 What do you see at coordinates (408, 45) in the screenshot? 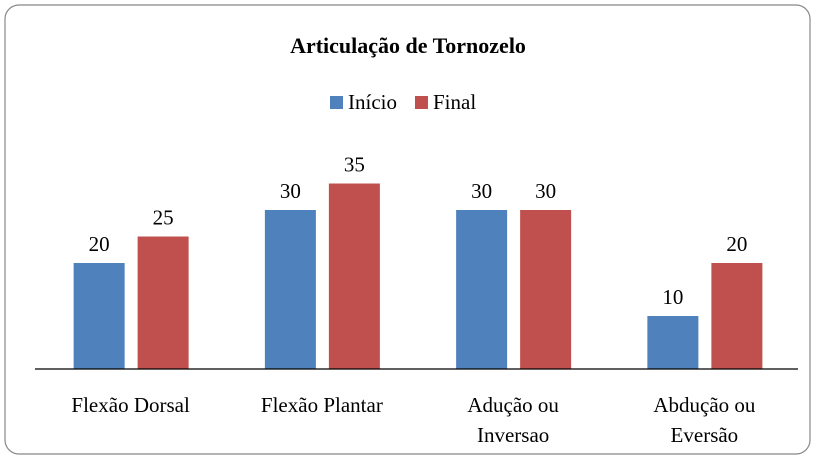
I see `chart-title: Articulação de Tornozelo` at bounding box center [408, 45].